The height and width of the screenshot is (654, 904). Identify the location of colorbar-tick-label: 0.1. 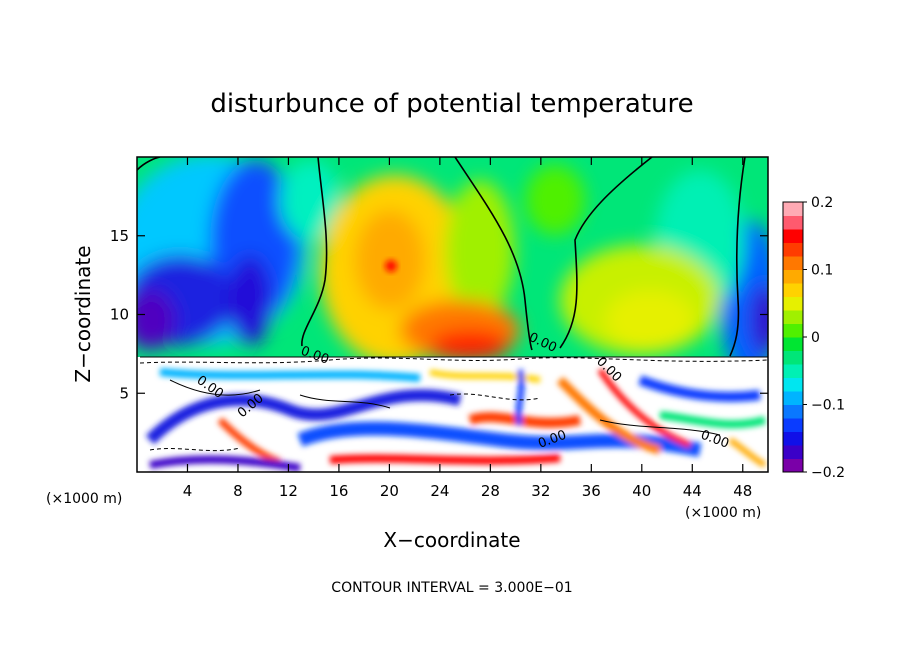
(822, 271).